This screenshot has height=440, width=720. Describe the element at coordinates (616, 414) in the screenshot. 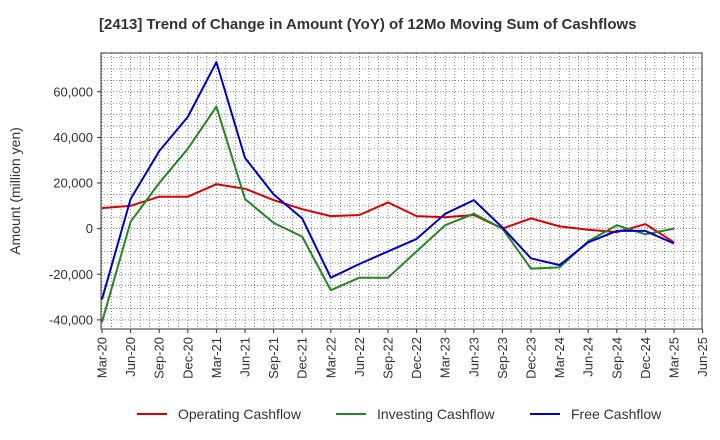

I see `legend-label: Free Cashflow` at that location.